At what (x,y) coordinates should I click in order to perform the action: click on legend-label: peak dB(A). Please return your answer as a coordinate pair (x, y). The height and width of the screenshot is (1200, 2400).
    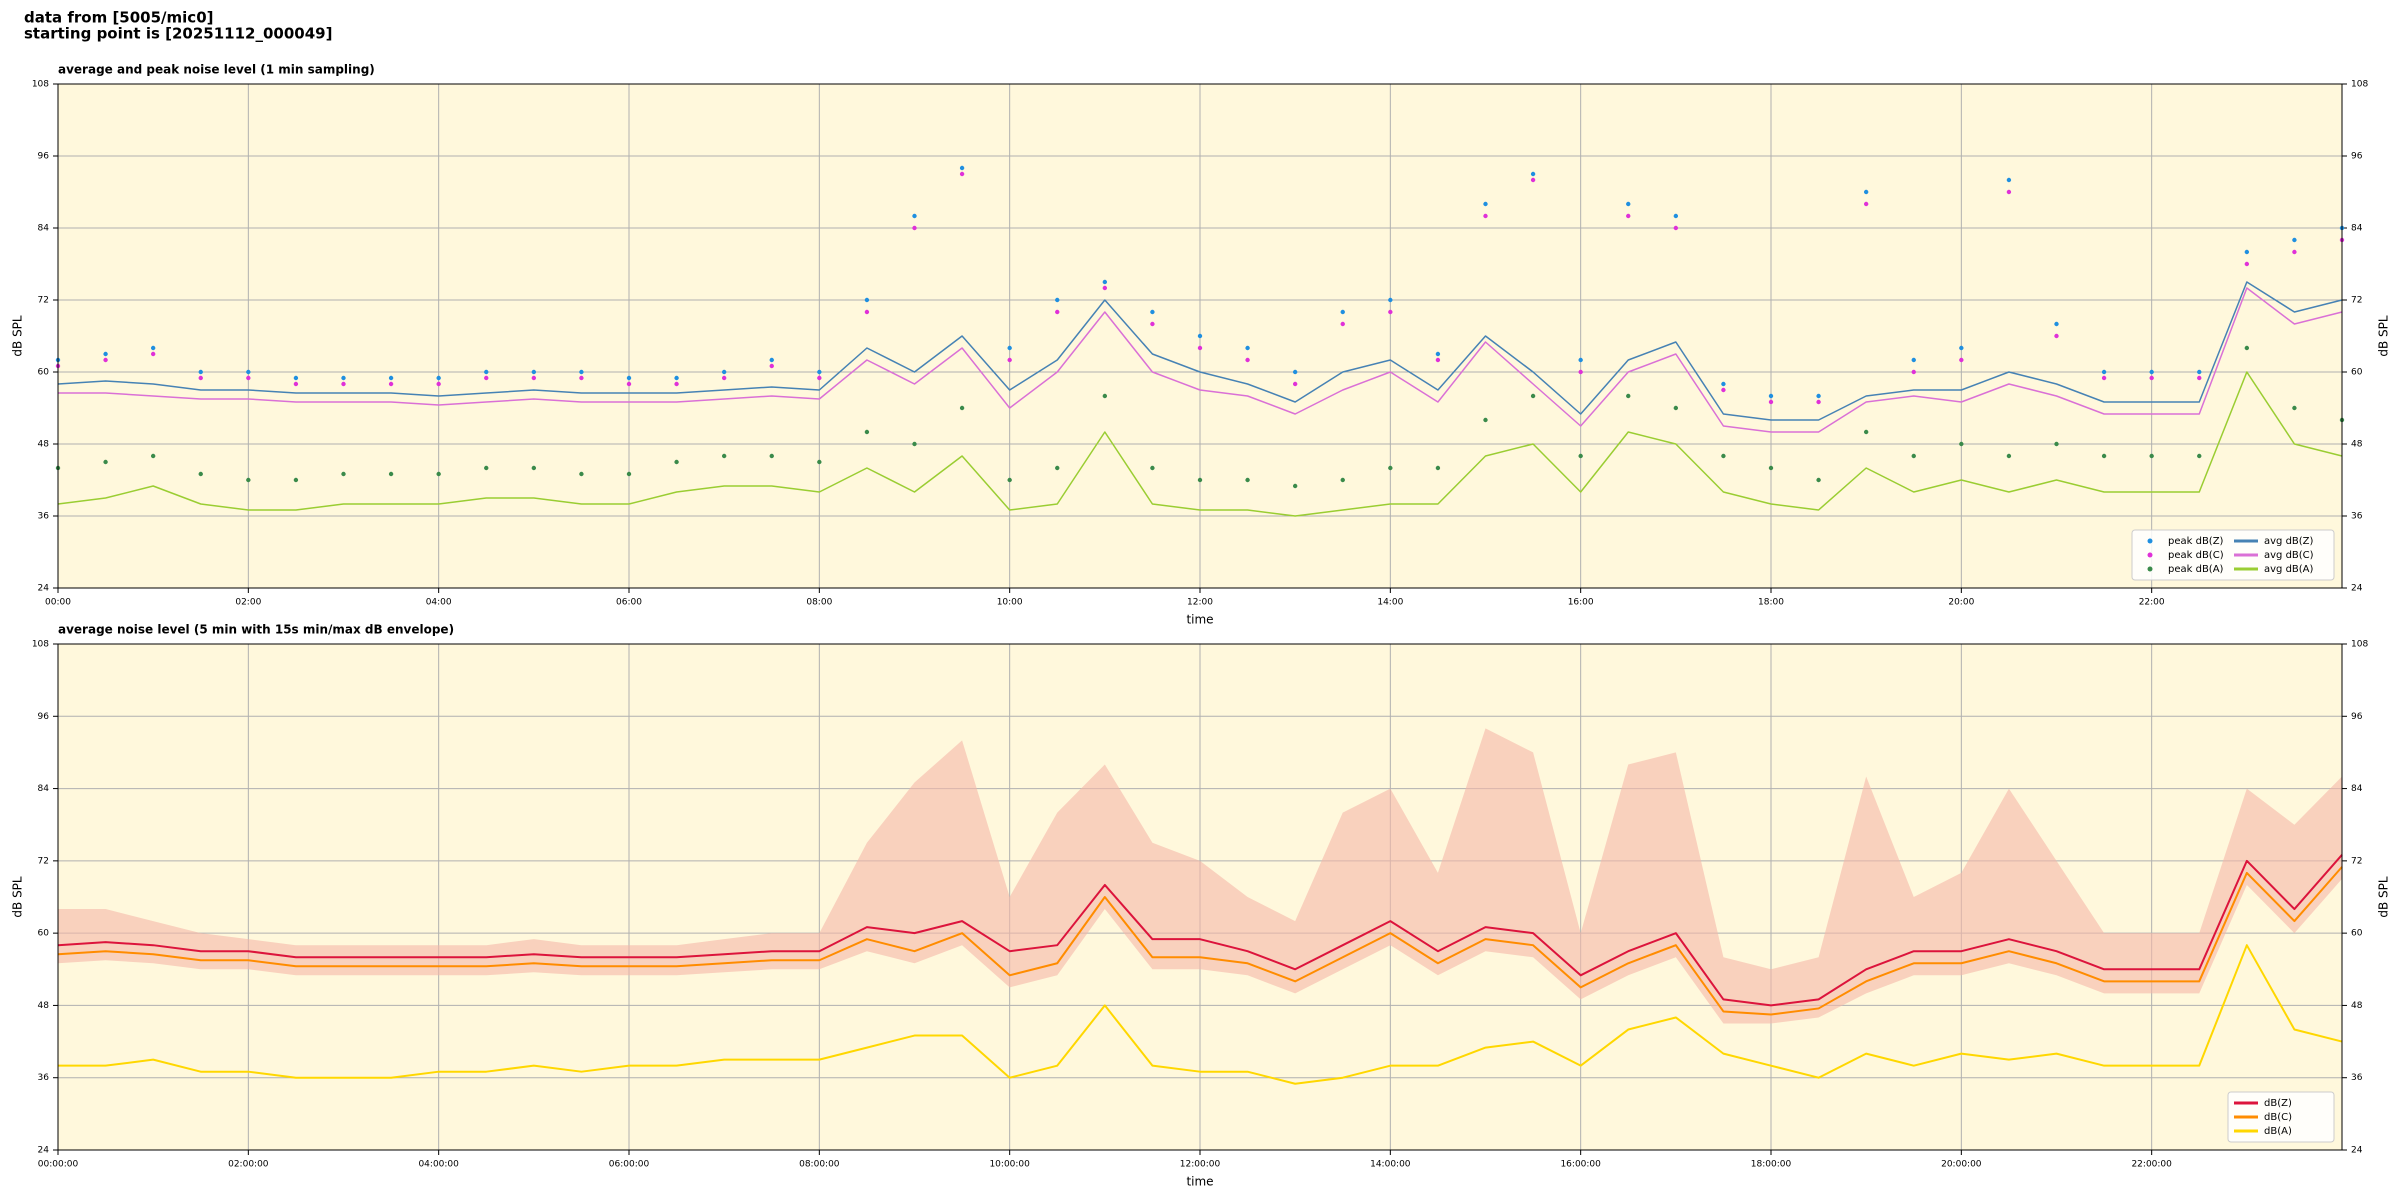
    Looking at the image, I should click on (2196, 569).